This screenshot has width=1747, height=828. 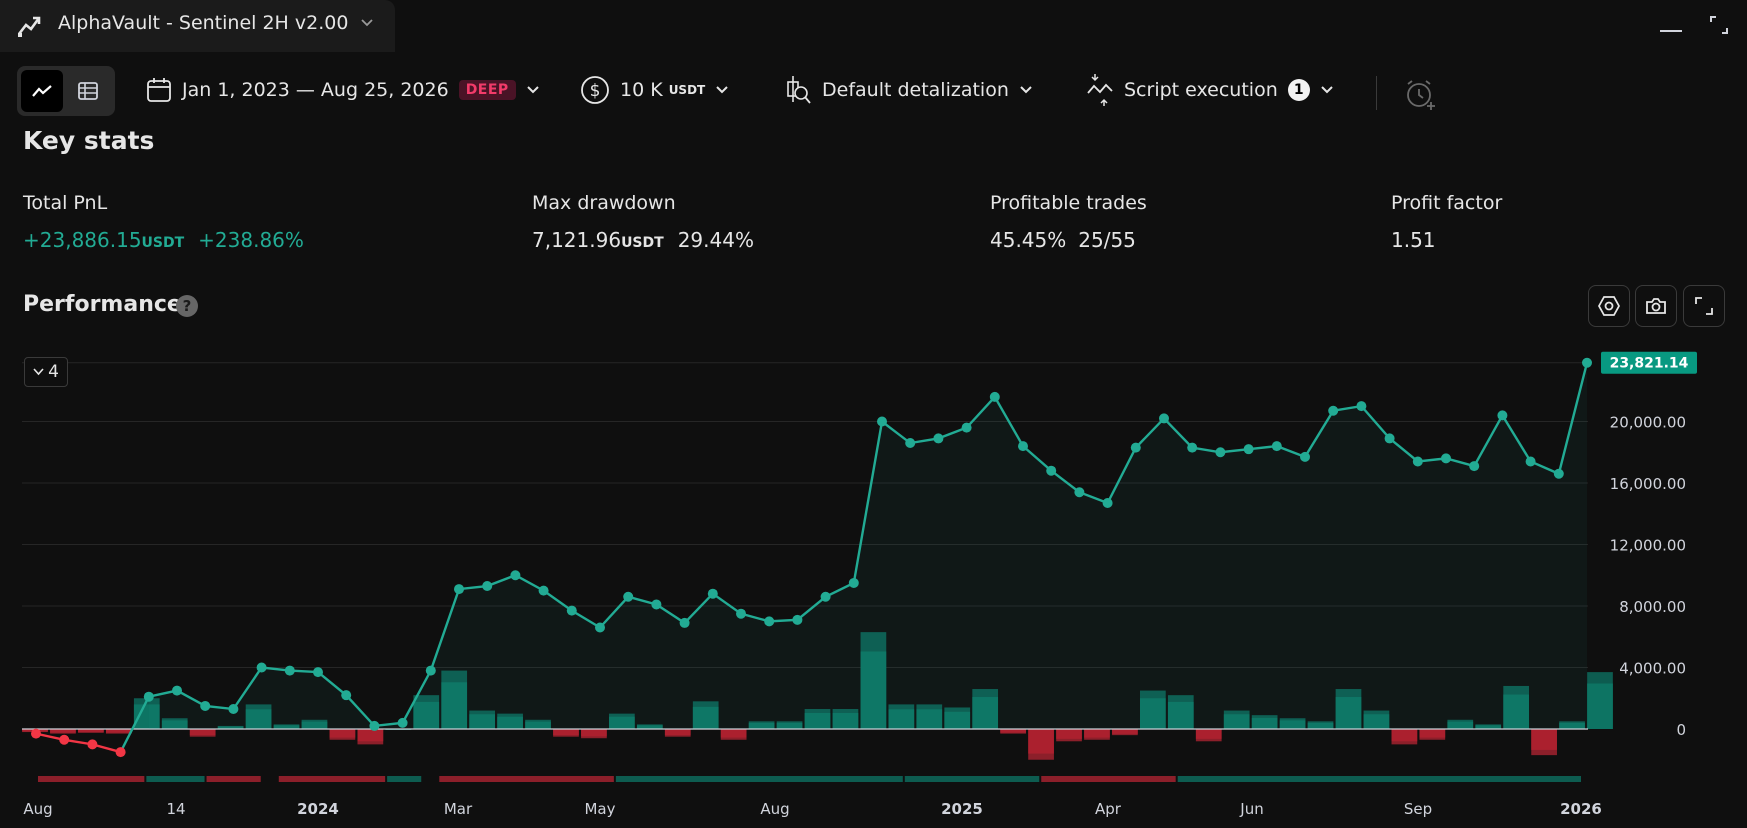 What do you see at coordinates (873, 26) in the screenshot?
I see `title-bar: AlphaVault - Sentinel 2H v2.00` at bounding box center [873, 26].